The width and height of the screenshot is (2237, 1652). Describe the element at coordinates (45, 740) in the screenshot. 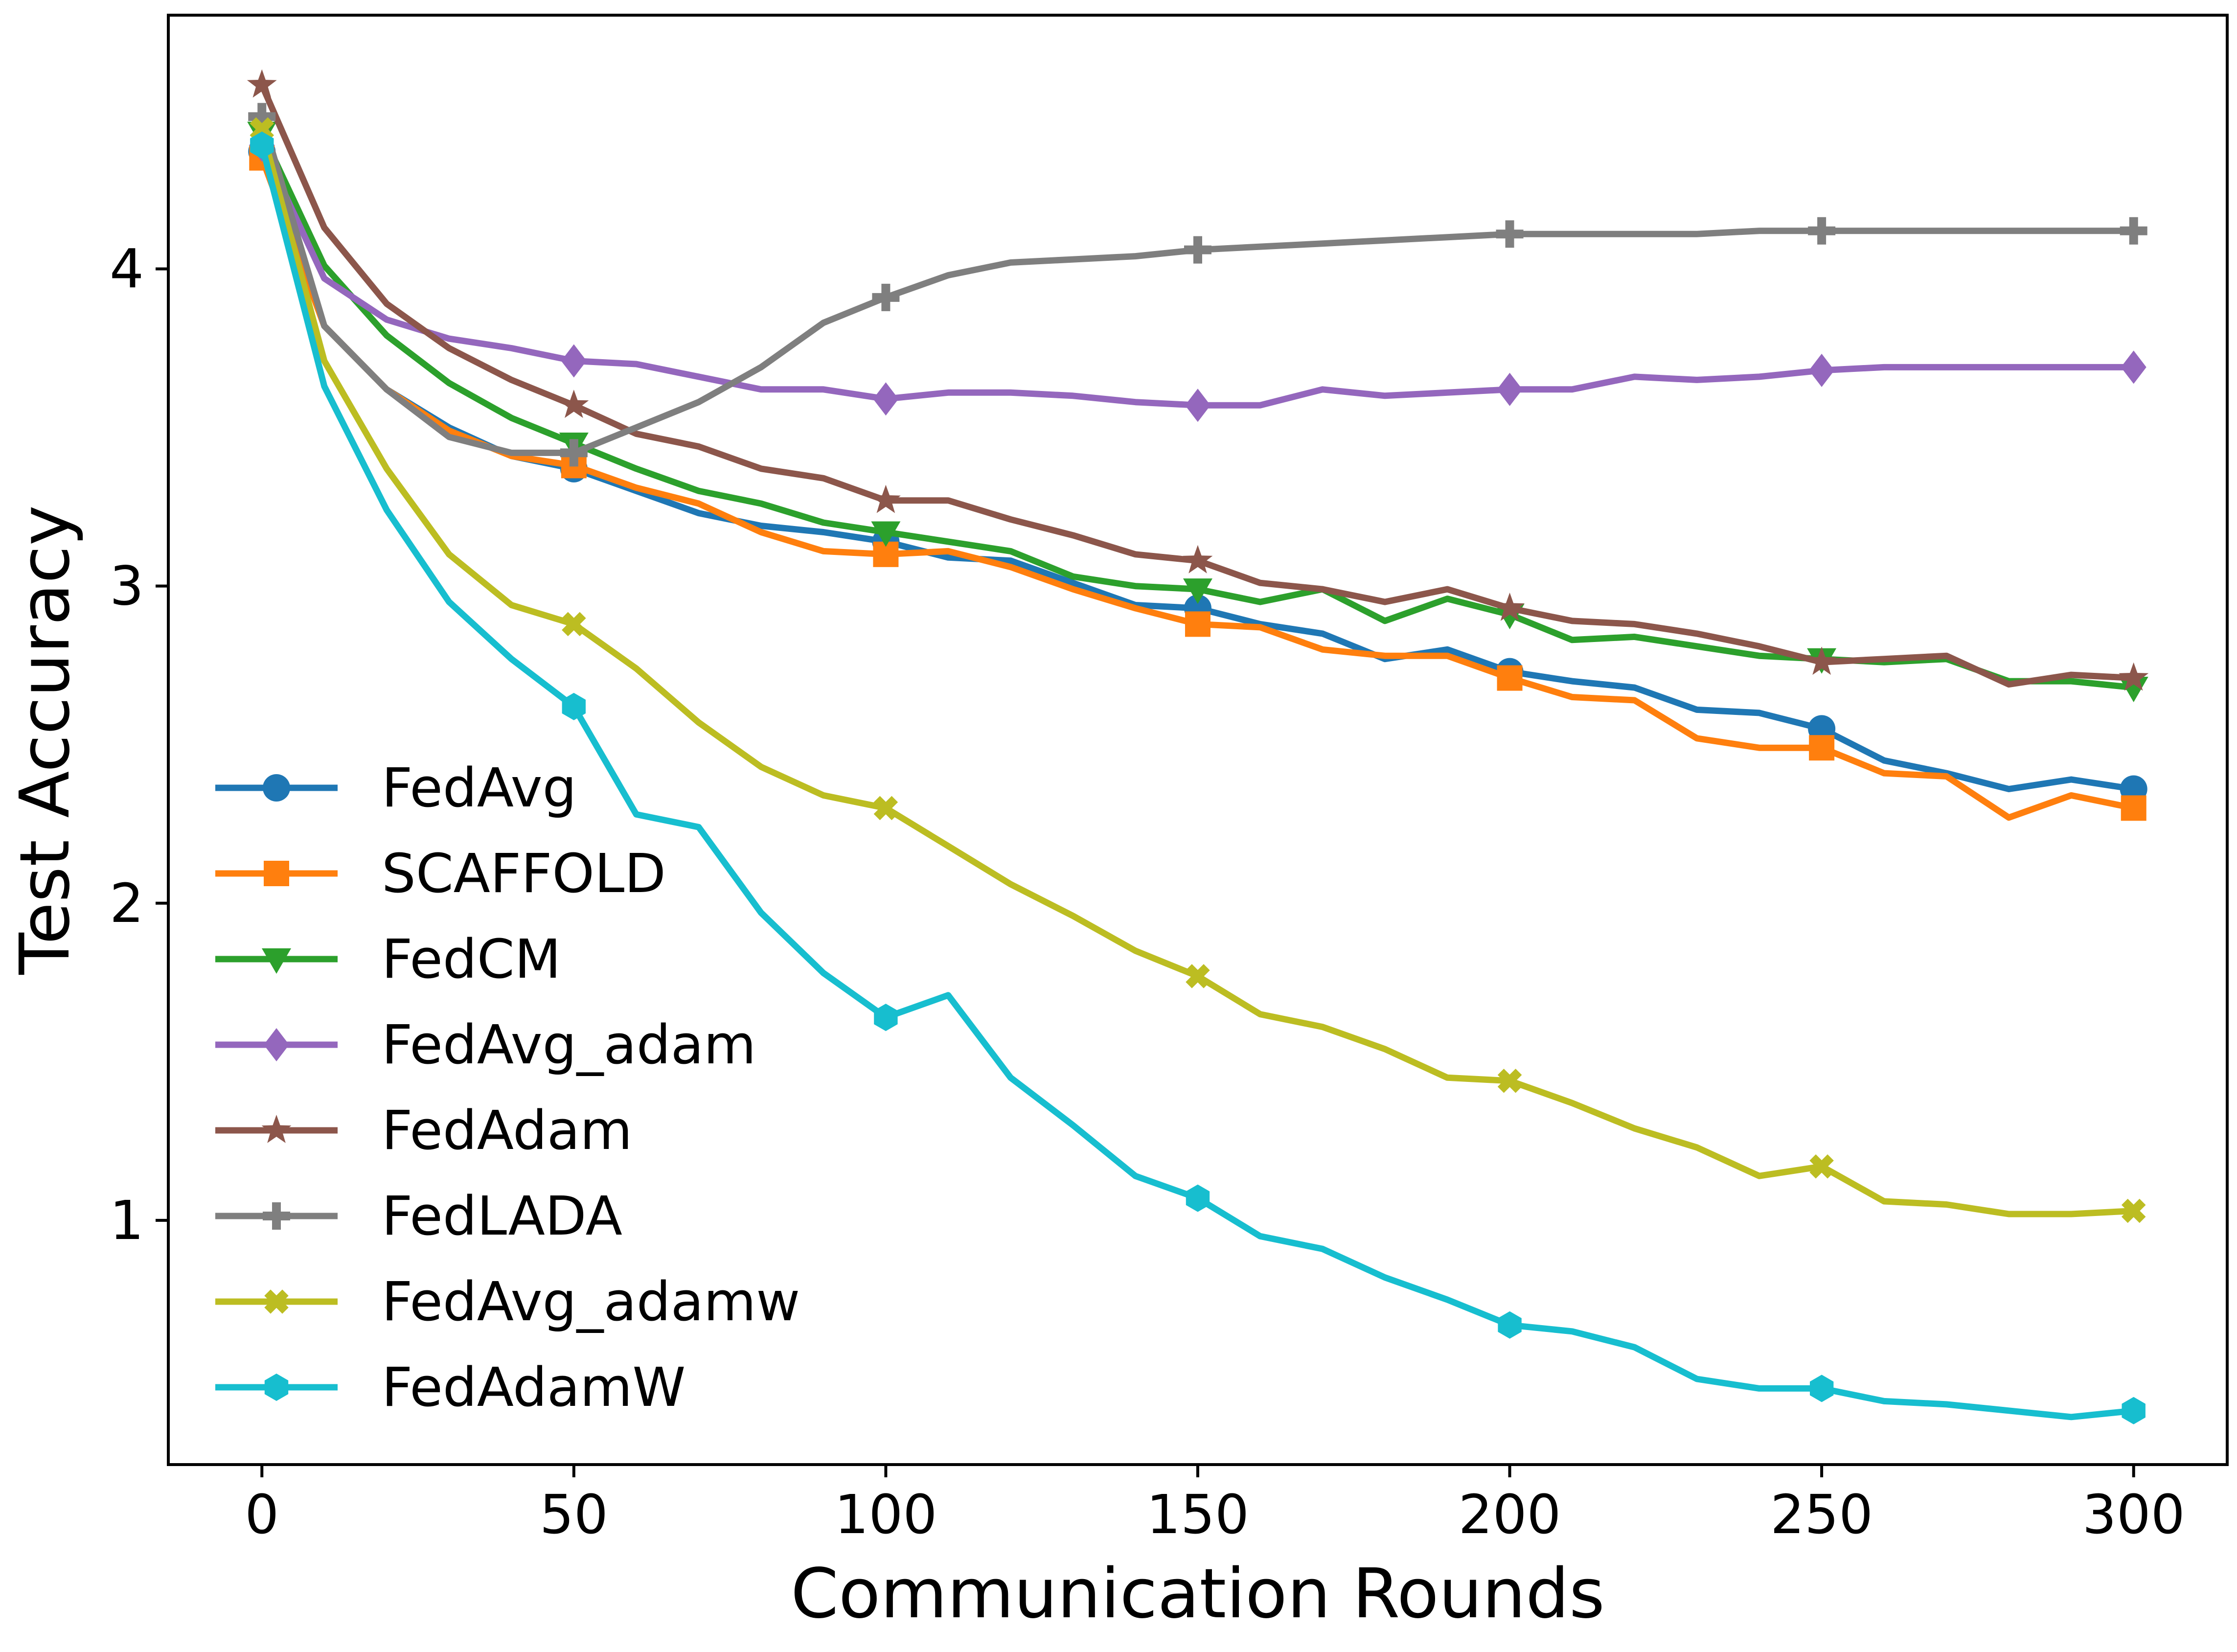

I see `y-axis-label: Test Accuracy` at that location.